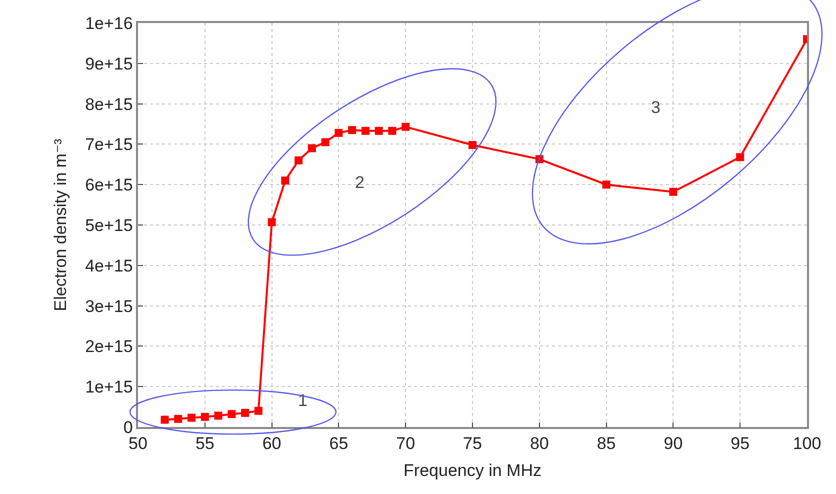  I want to click on y-tick-label: 9e+15, so click(109, 64).